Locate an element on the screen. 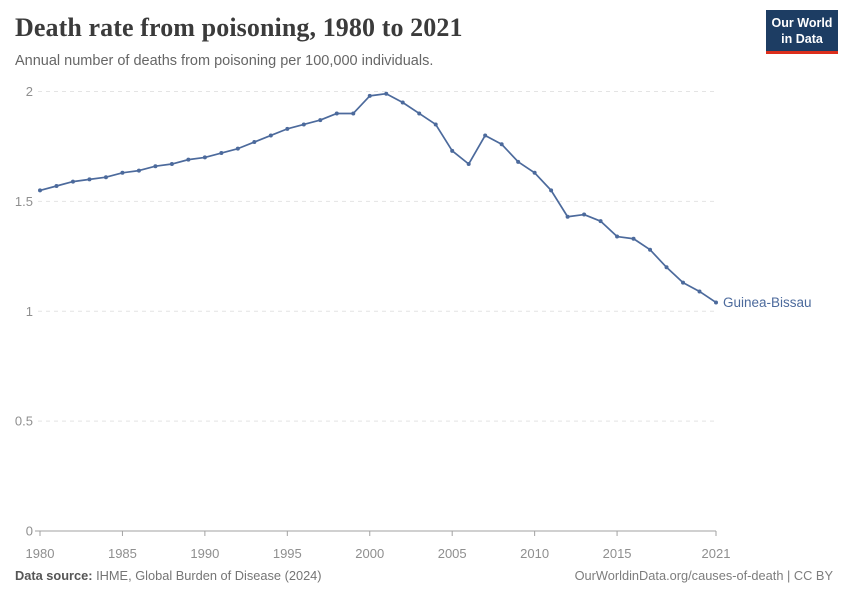 The height and width of the screenshot is (600, 850). owid-logo-line1: Our World is located at coordinates (802, 23).